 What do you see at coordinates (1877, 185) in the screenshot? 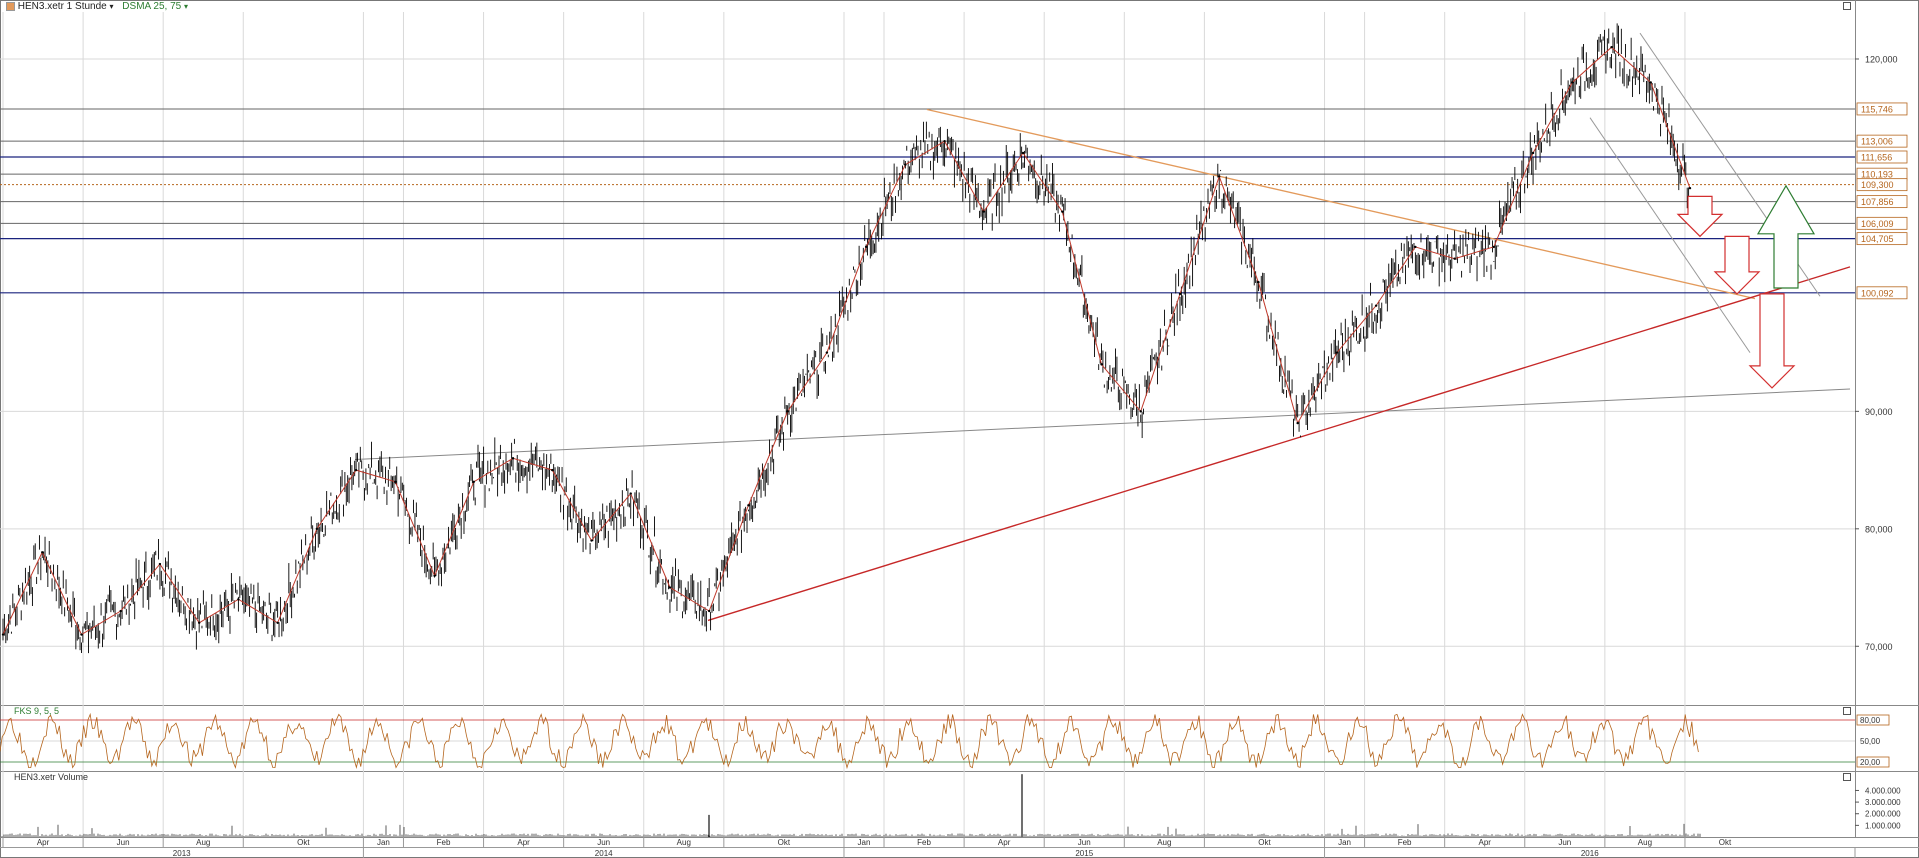
I see `level-label: 109,300` at bounding box center [1877, 185].